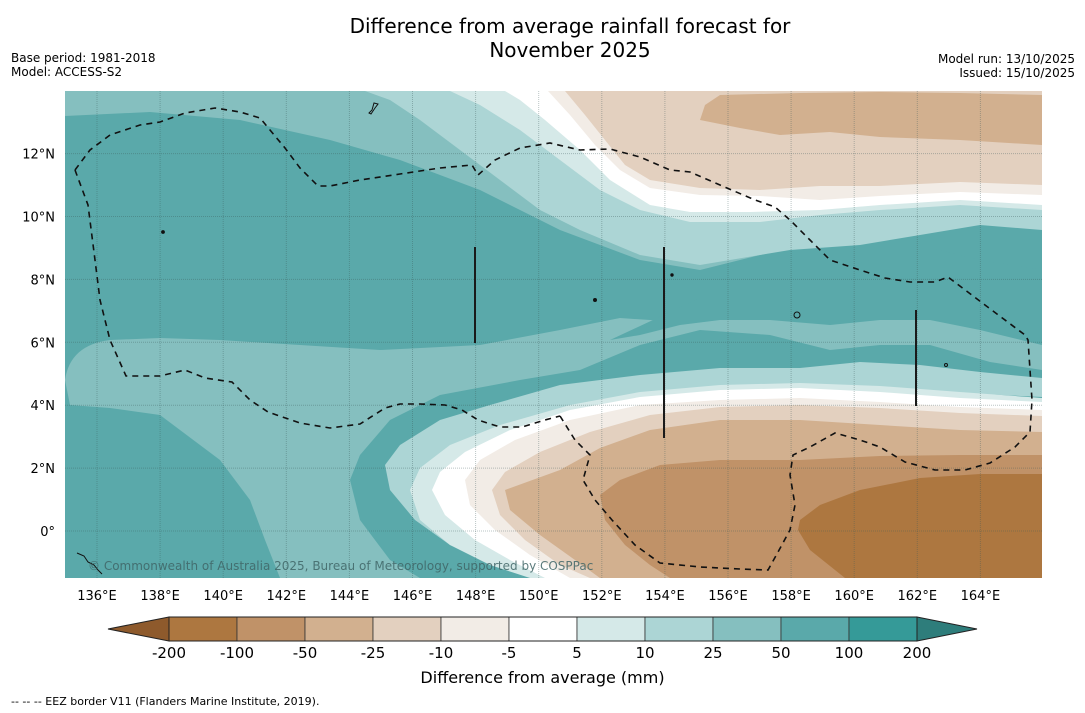  Describe the element at coordinates (43, 406) in the screenshot. I see `y-tick-label: 4°N` at that location.